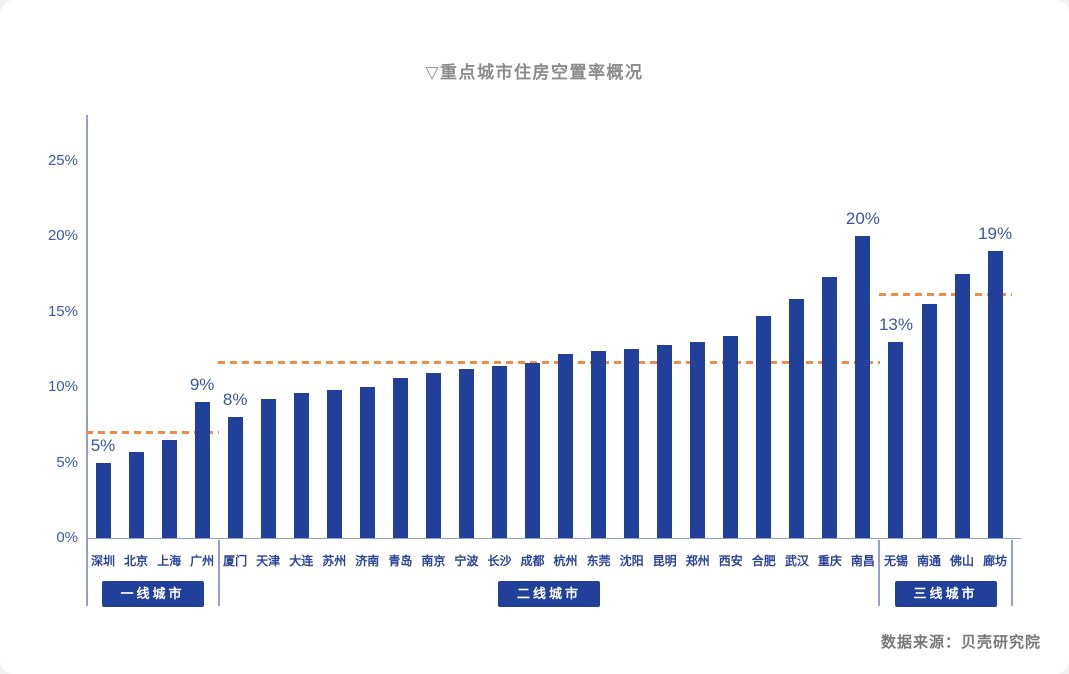 The width and height of the screenshot is (1069, 674). I want to click on city-label: 南昌, so click(862, 561).